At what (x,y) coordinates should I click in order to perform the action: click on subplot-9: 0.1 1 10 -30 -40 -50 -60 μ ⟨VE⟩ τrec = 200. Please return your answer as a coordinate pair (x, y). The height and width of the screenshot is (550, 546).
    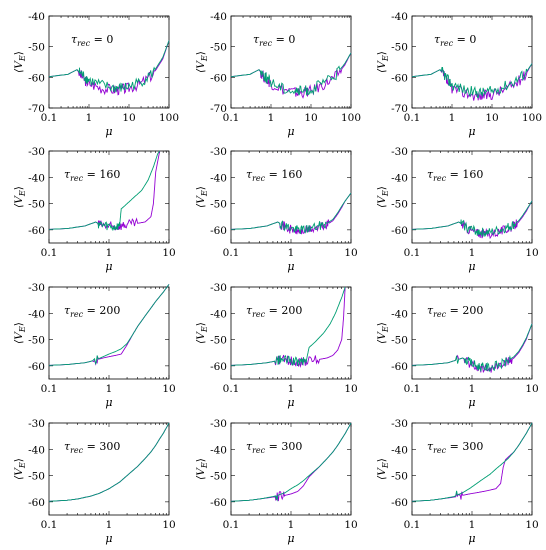
    Looking at the image, I should click on (457, 345).